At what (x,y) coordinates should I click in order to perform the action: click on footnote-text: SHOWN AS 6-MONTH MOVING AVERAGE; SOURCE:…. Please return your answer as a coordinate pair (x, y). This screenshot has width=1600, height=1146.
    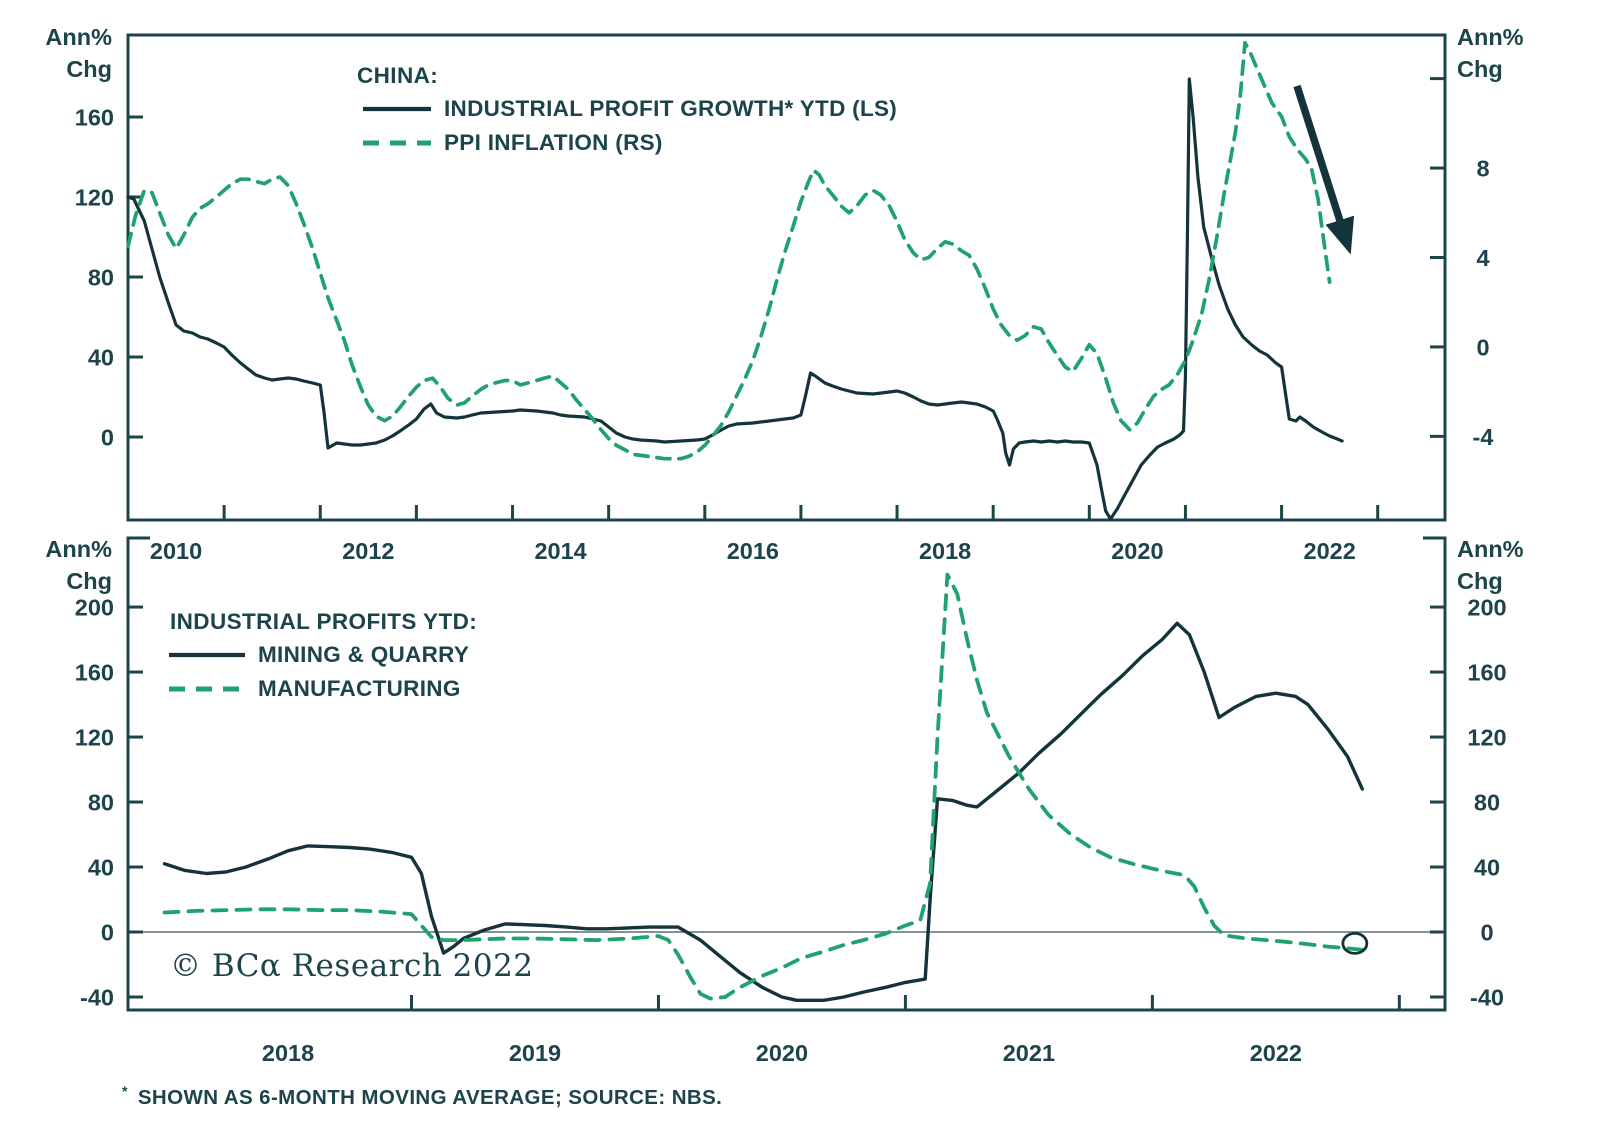
    Looking at the image, I should click on (430, 1097).